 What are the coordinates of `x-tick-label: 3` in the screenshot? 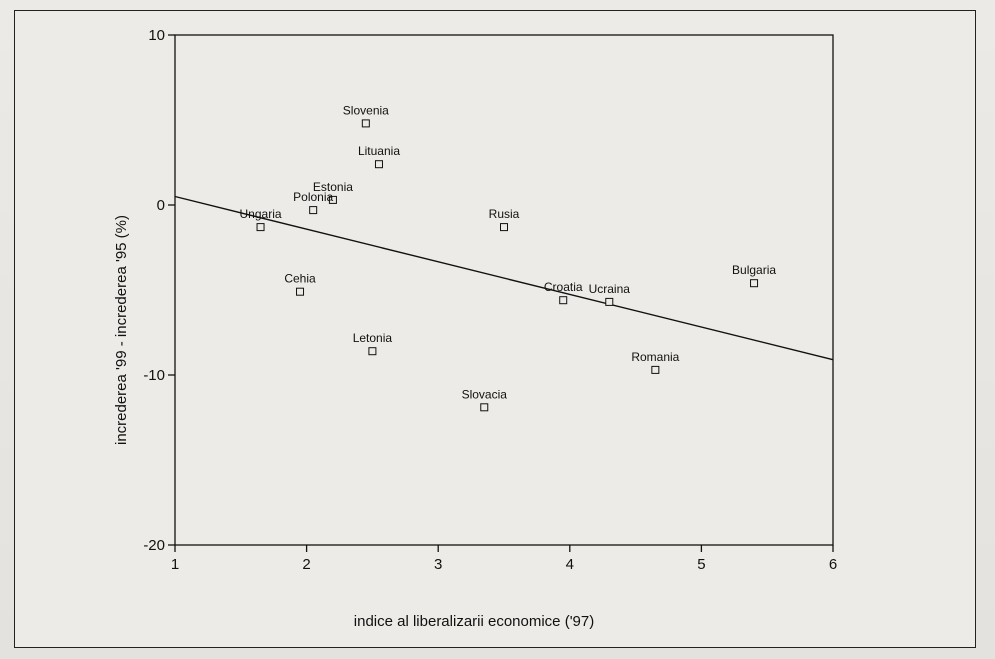 It's located at (438, 564).